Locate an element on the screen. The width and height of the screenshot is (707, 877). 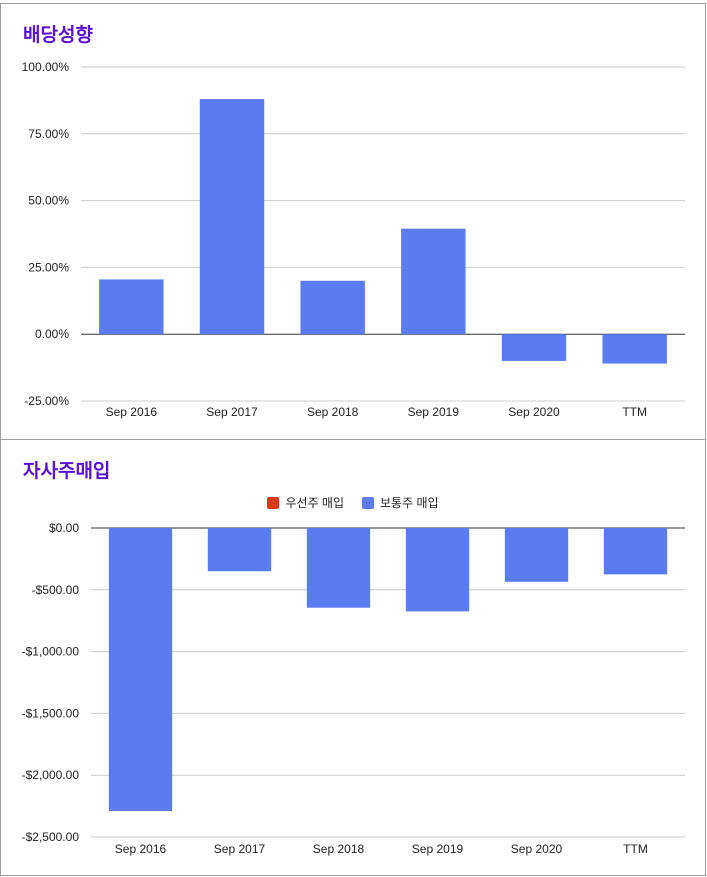
legend-item-common: 보통주 매입 is located at coordinates (400, 502).